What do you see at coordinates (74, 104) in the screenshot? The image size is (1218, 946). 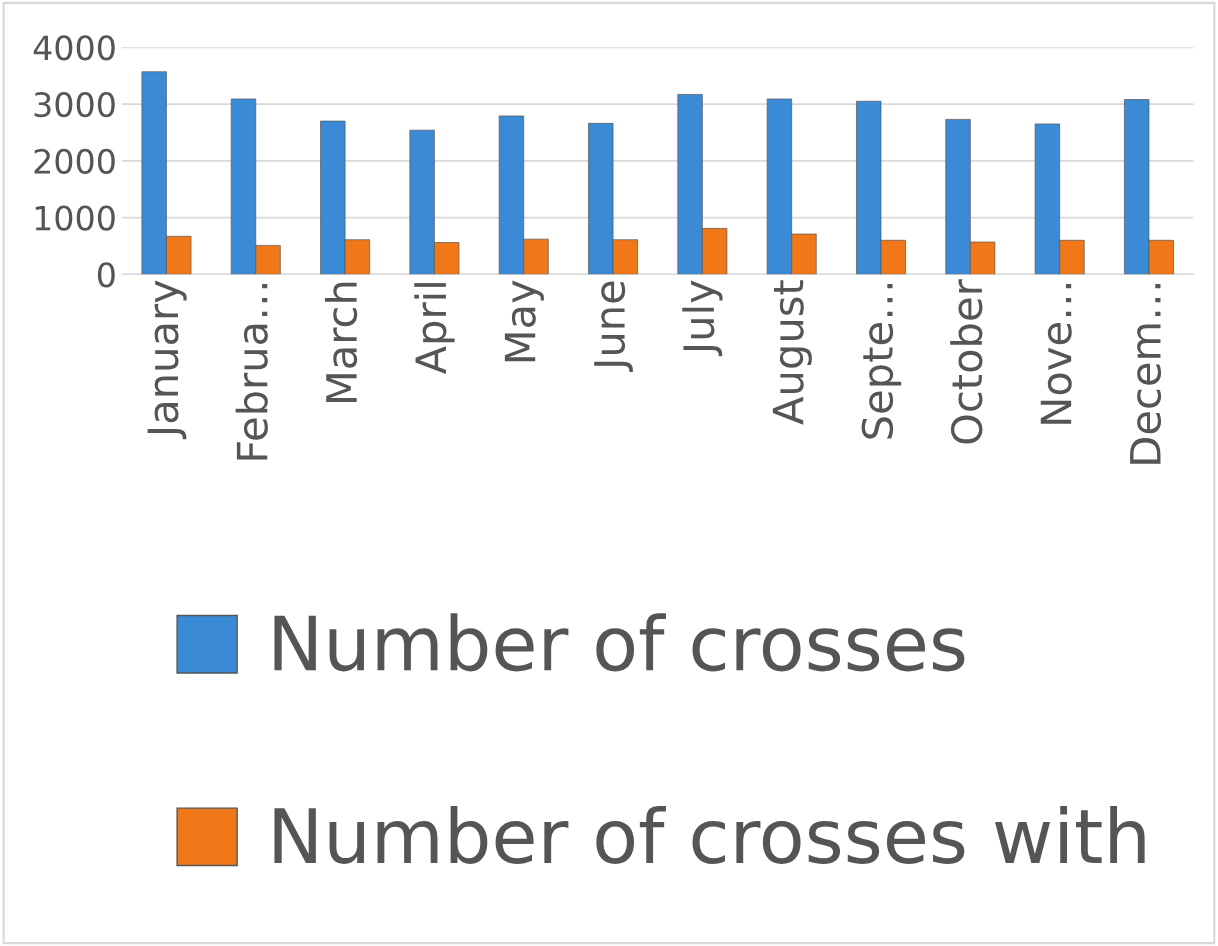 I see `y-tick-label: 3000` at bounding box center [74, 104].